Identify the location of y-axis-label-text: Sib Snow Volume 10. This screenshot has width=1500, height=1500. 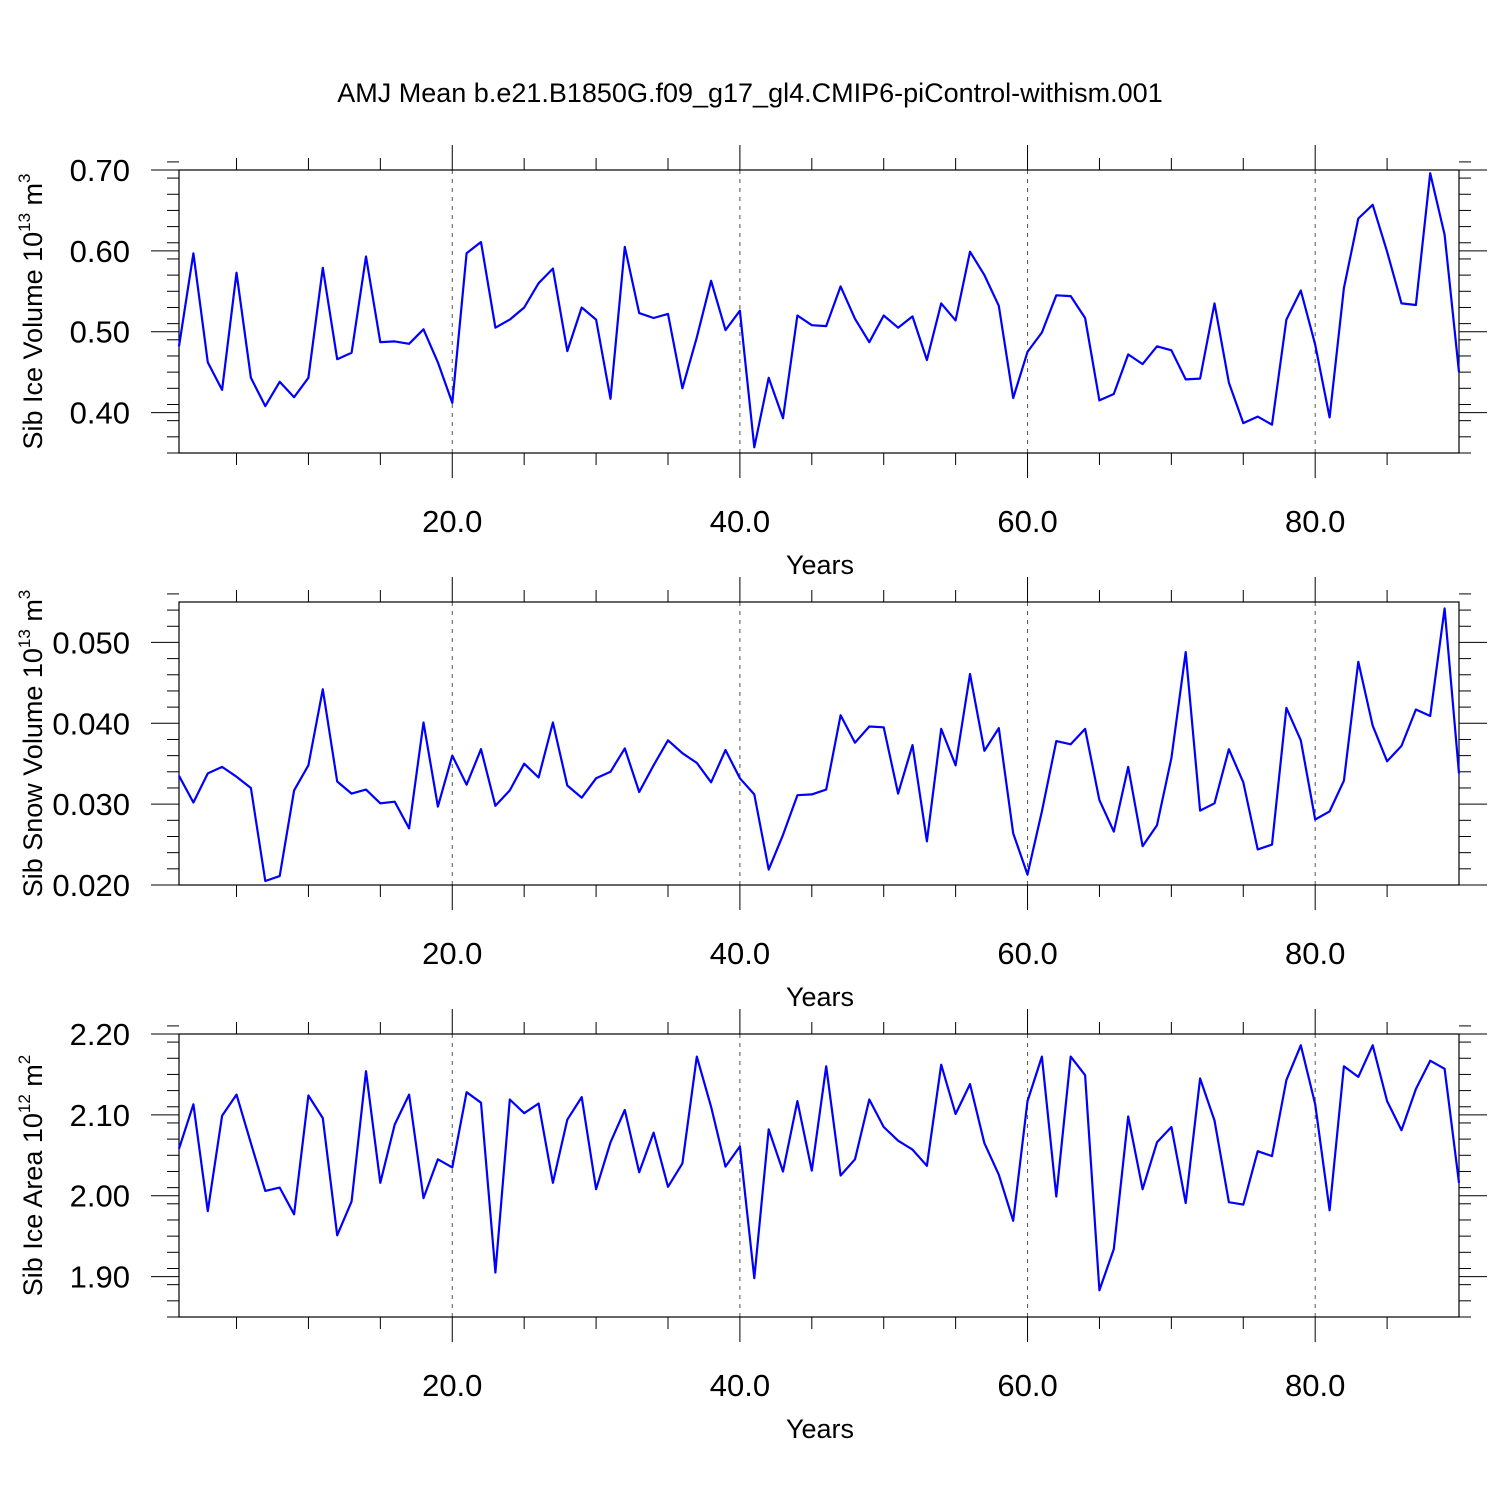
(33, 772).